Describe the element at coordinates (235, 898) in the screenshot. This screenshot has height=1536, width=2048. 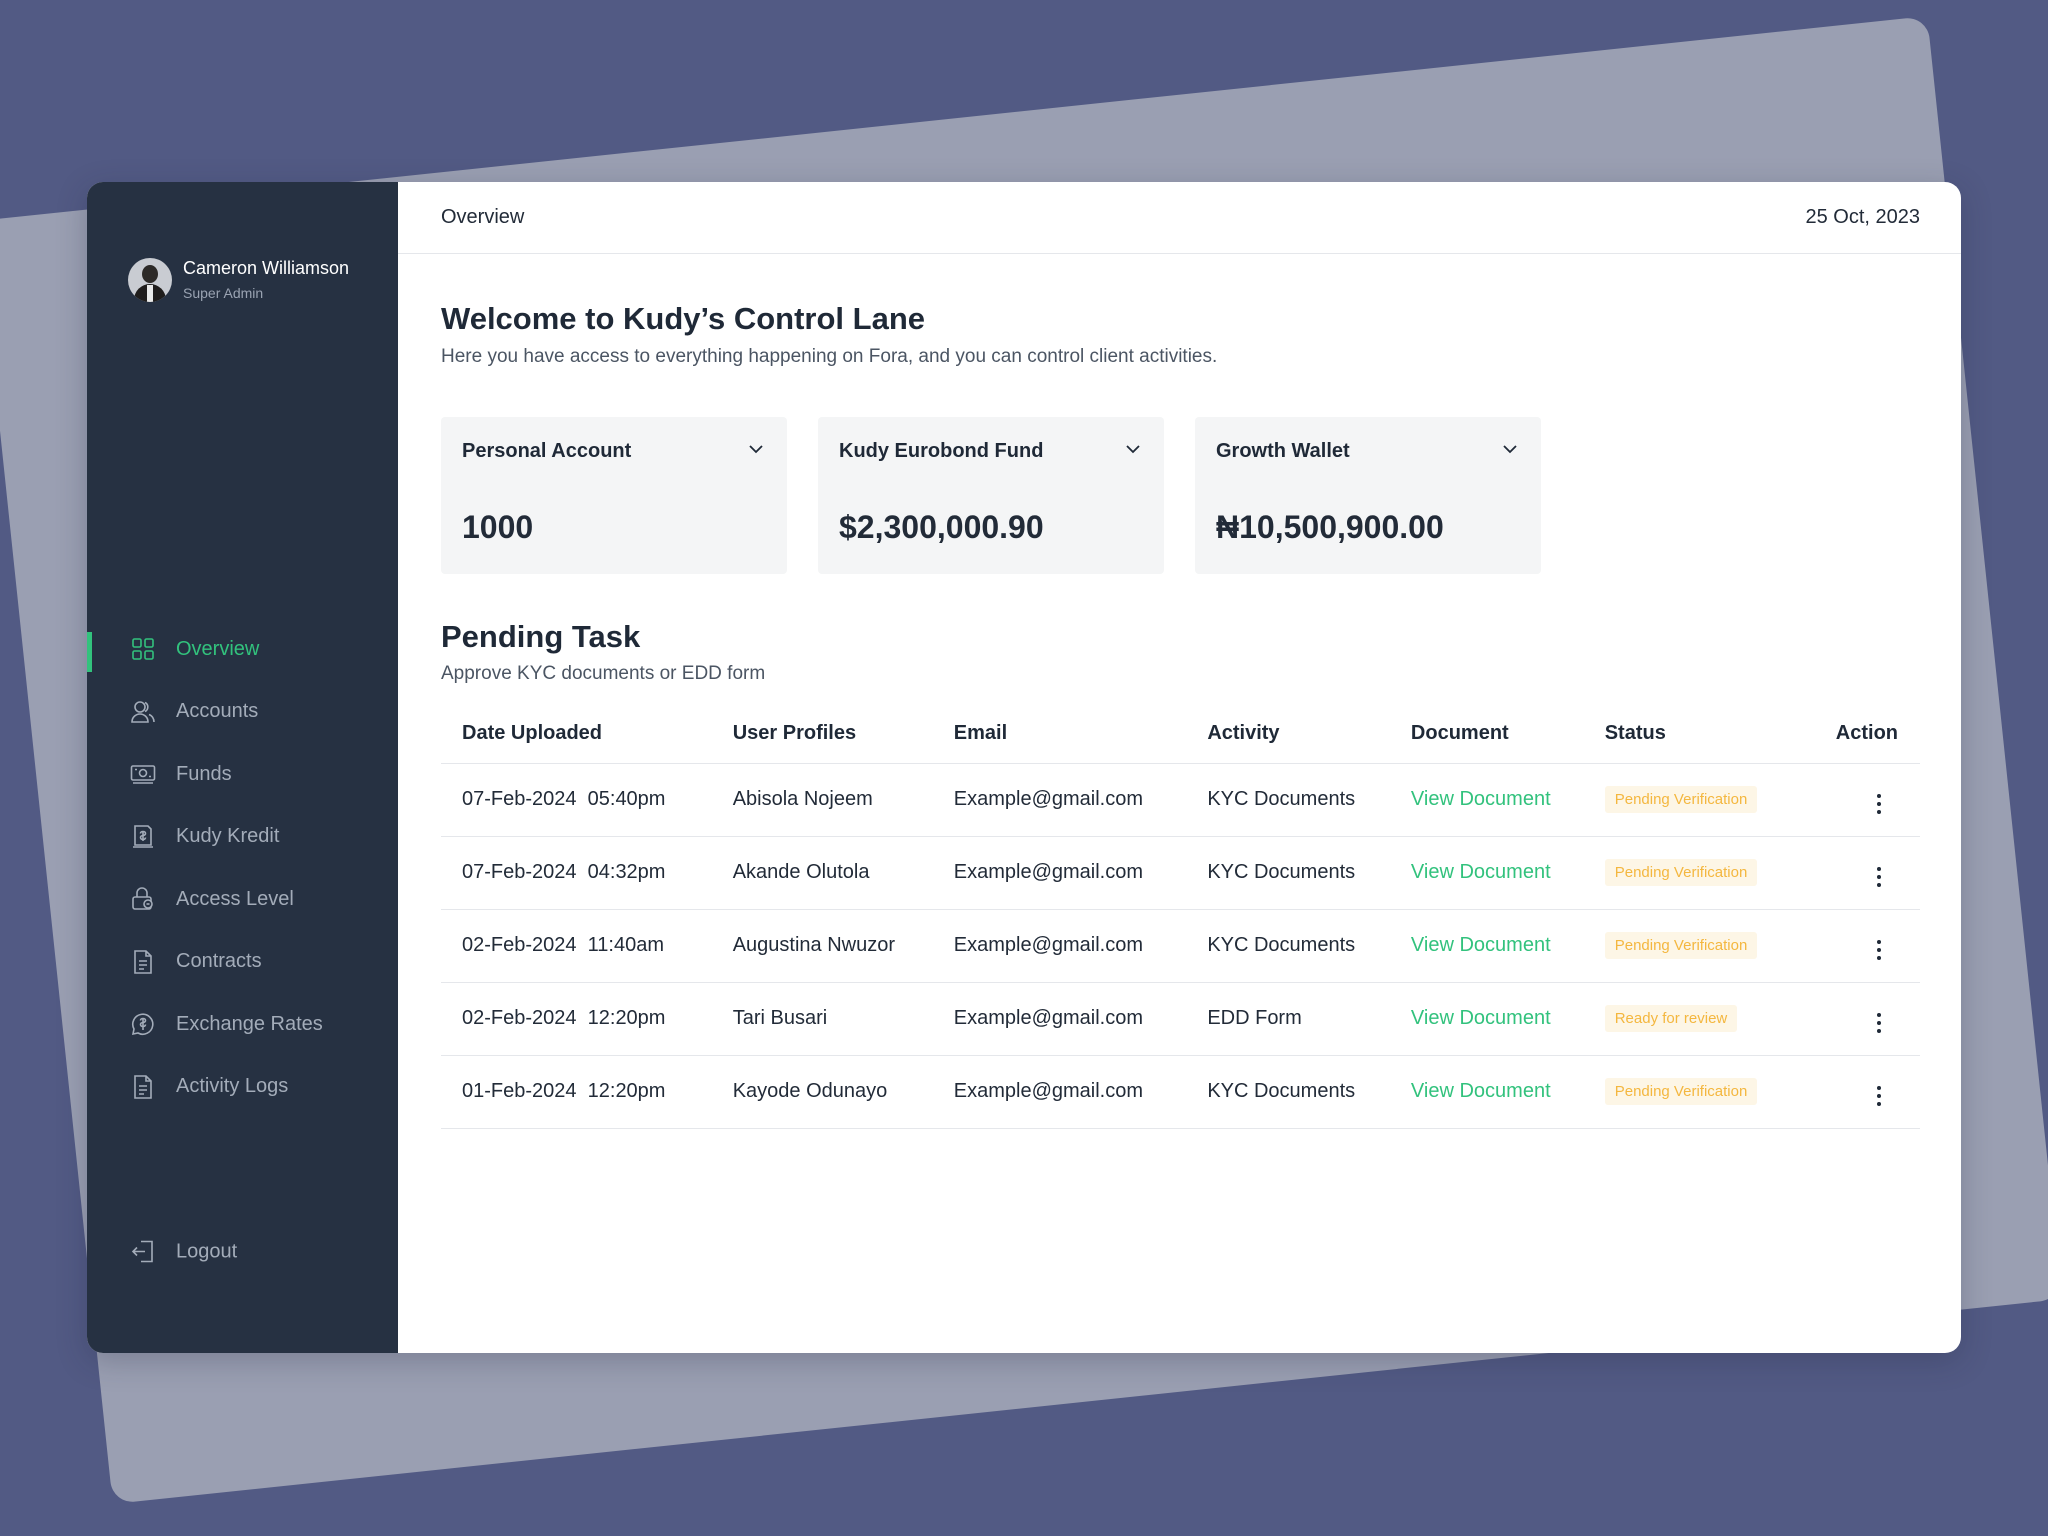
I see `sidebar-item-label: Access Level` at that location.